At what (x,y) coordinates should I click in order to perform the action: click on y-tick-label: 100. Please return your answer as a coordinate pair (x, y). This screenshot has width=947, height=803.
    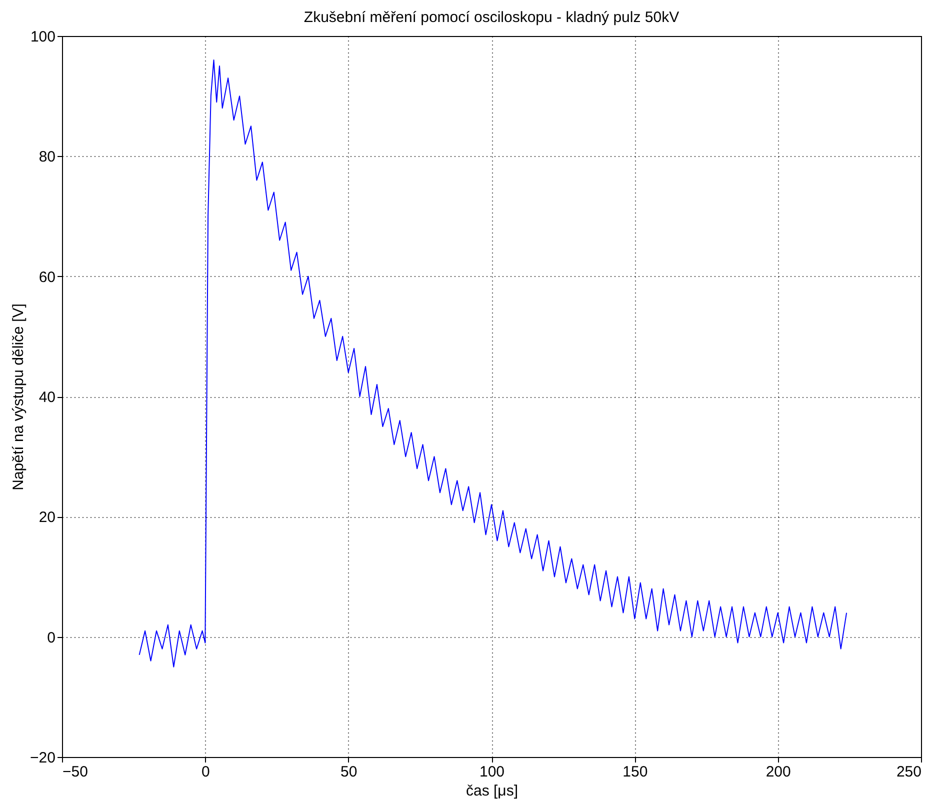
    Looking at the image, I should click on (43, 37).